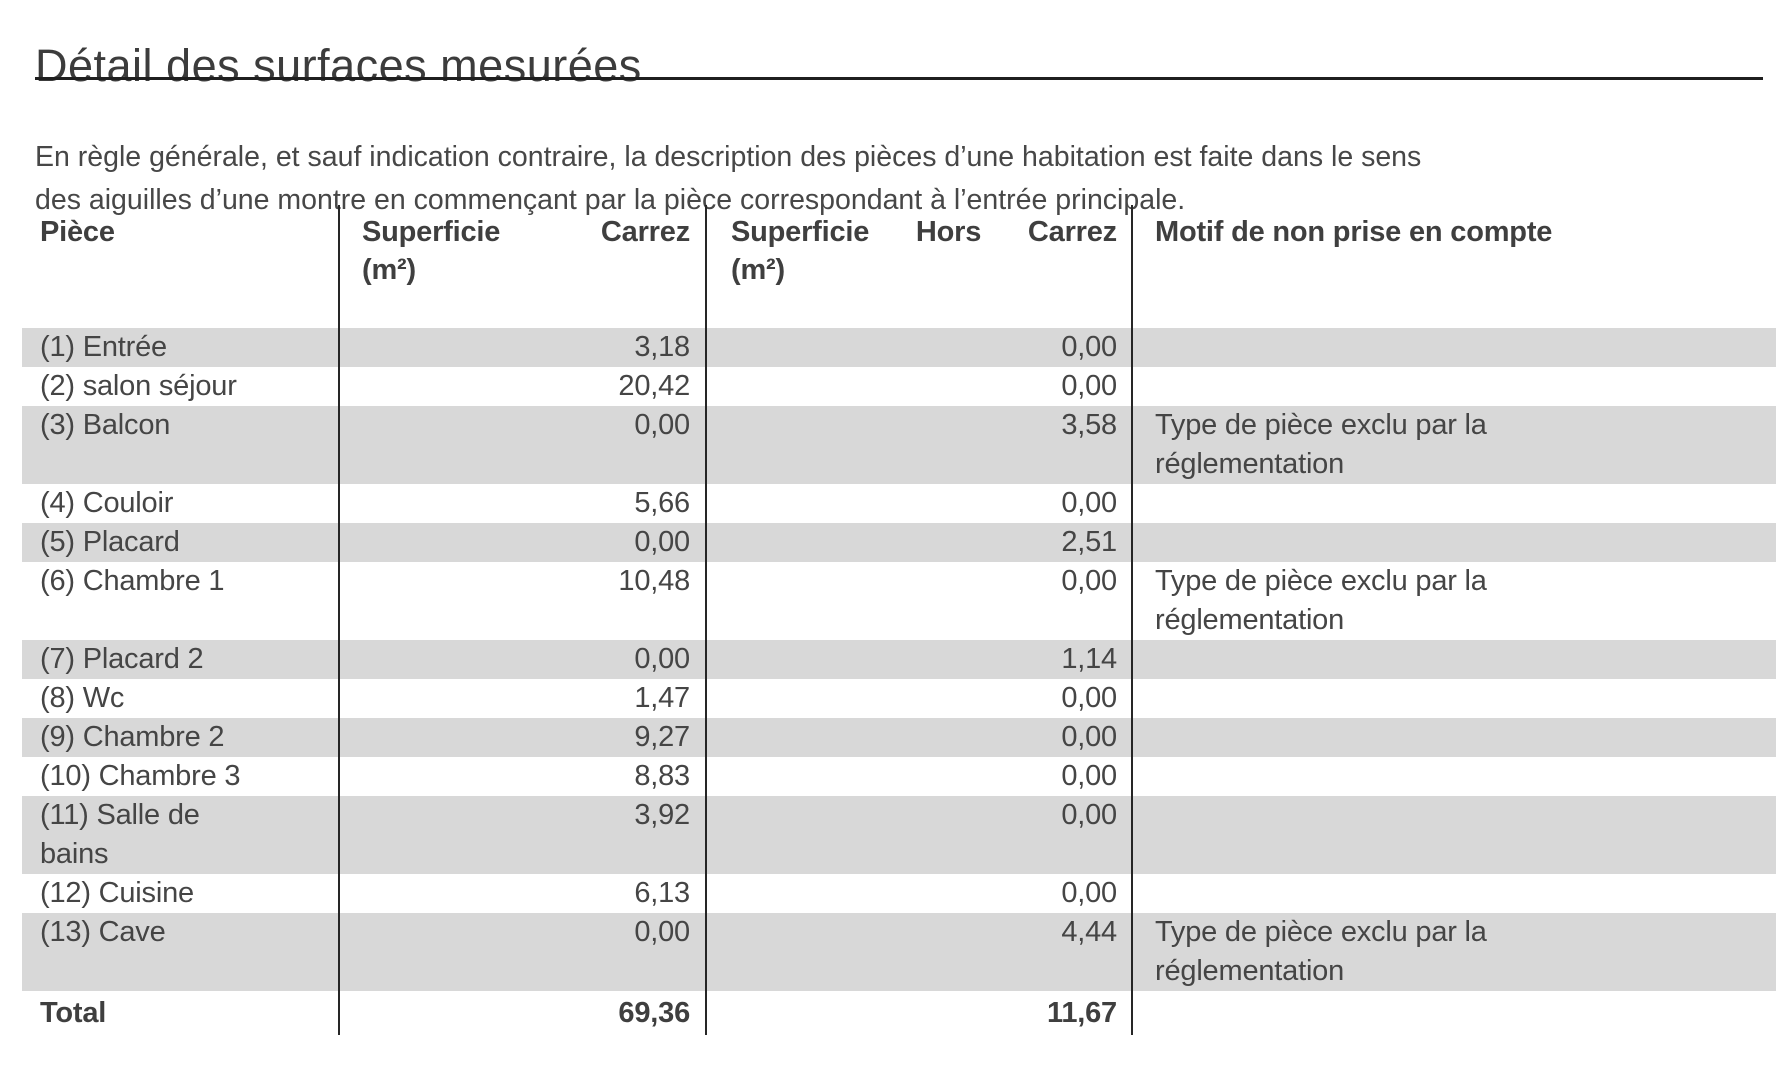  Describe the element at coordinates (103, 932) in the screenshot. I see `piece-cell: (13) Cave` at that location.